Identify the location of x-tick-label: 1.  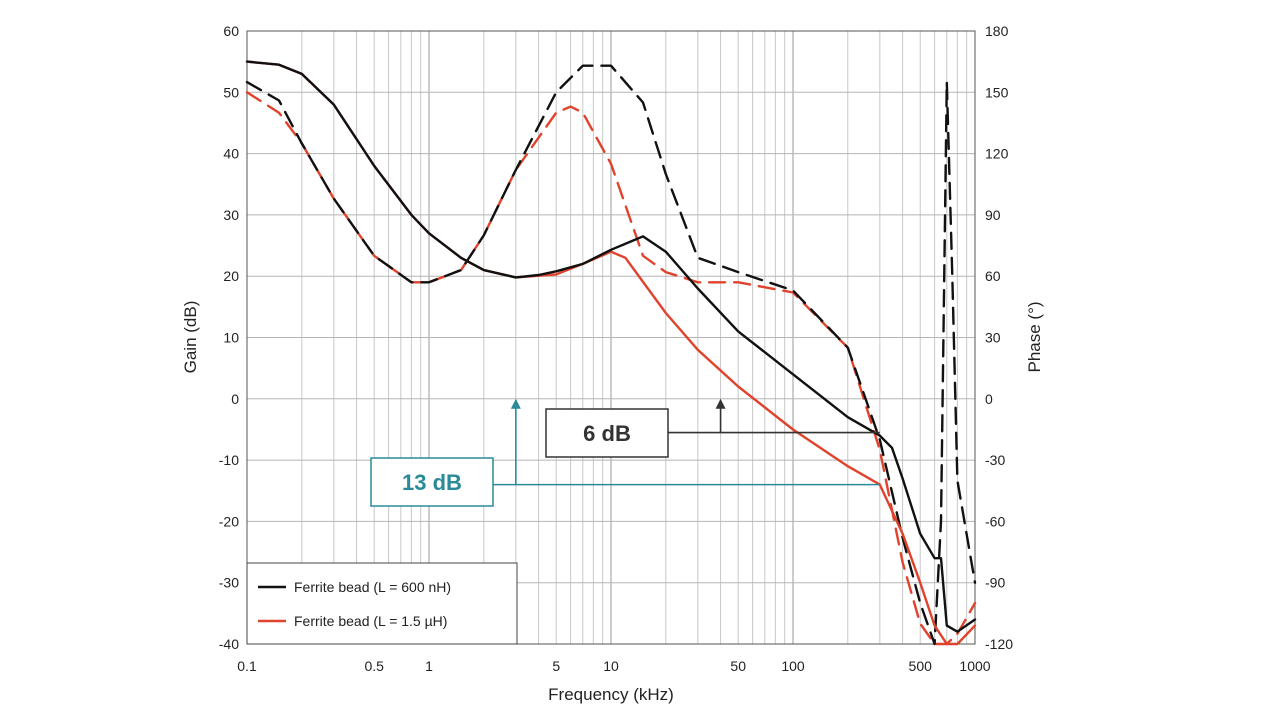
(429, 666).